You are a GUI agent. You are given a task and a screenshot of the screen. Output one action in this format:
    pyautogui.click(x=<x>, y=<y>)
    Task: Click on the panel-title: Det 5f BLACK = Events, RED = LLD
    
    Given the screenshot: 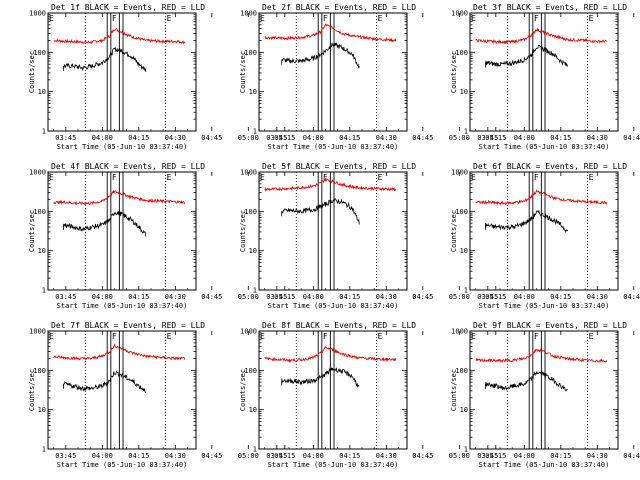 What is the action you would take?
    pyautogui.click(x=339, y=166)
    